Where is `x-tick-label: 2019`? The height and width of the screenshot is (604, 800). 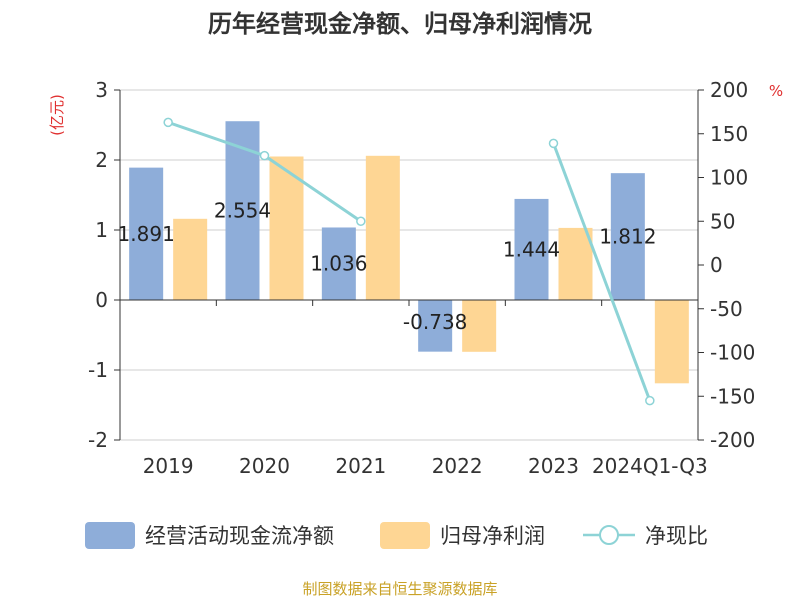
x-tick-label: 2019 is located at coordinates (168, 466).